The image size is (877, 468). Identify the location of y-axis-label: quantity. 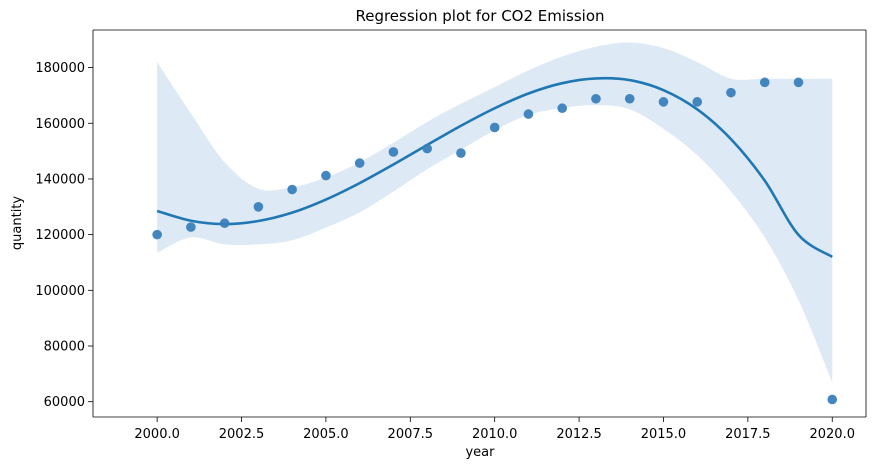
(17, 223).